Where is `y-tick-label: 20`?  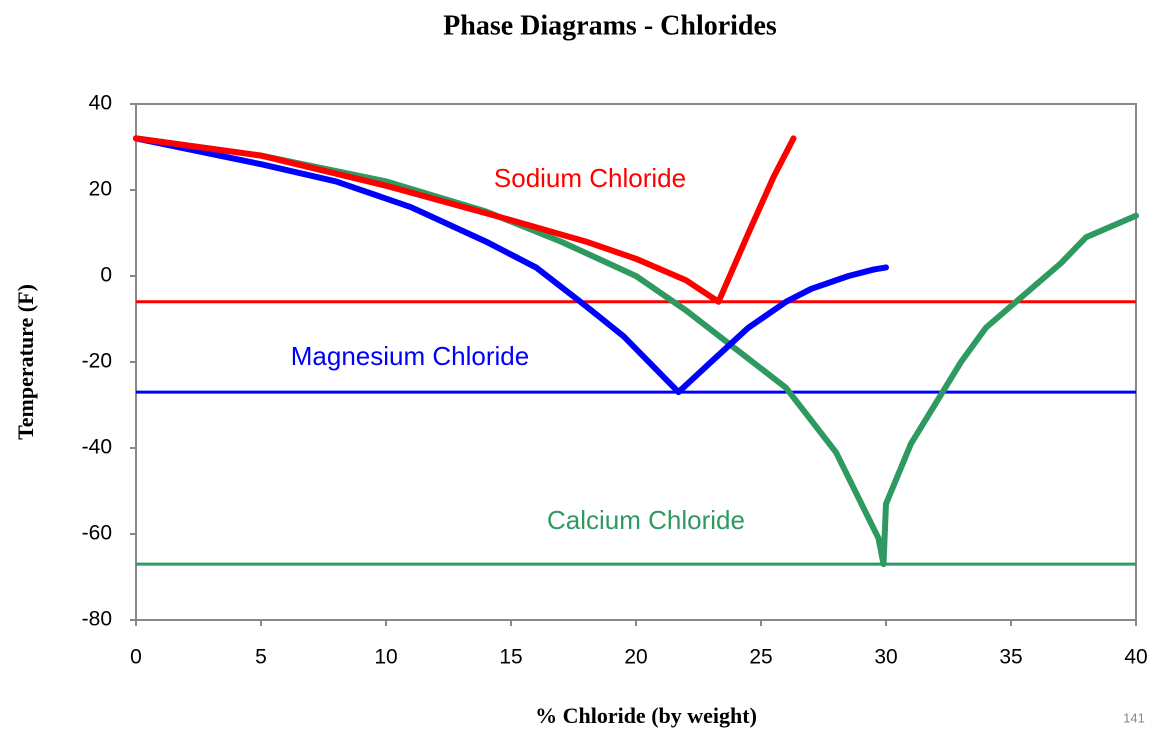 y-tick-label: 20 is located at coordinates (100, 189).